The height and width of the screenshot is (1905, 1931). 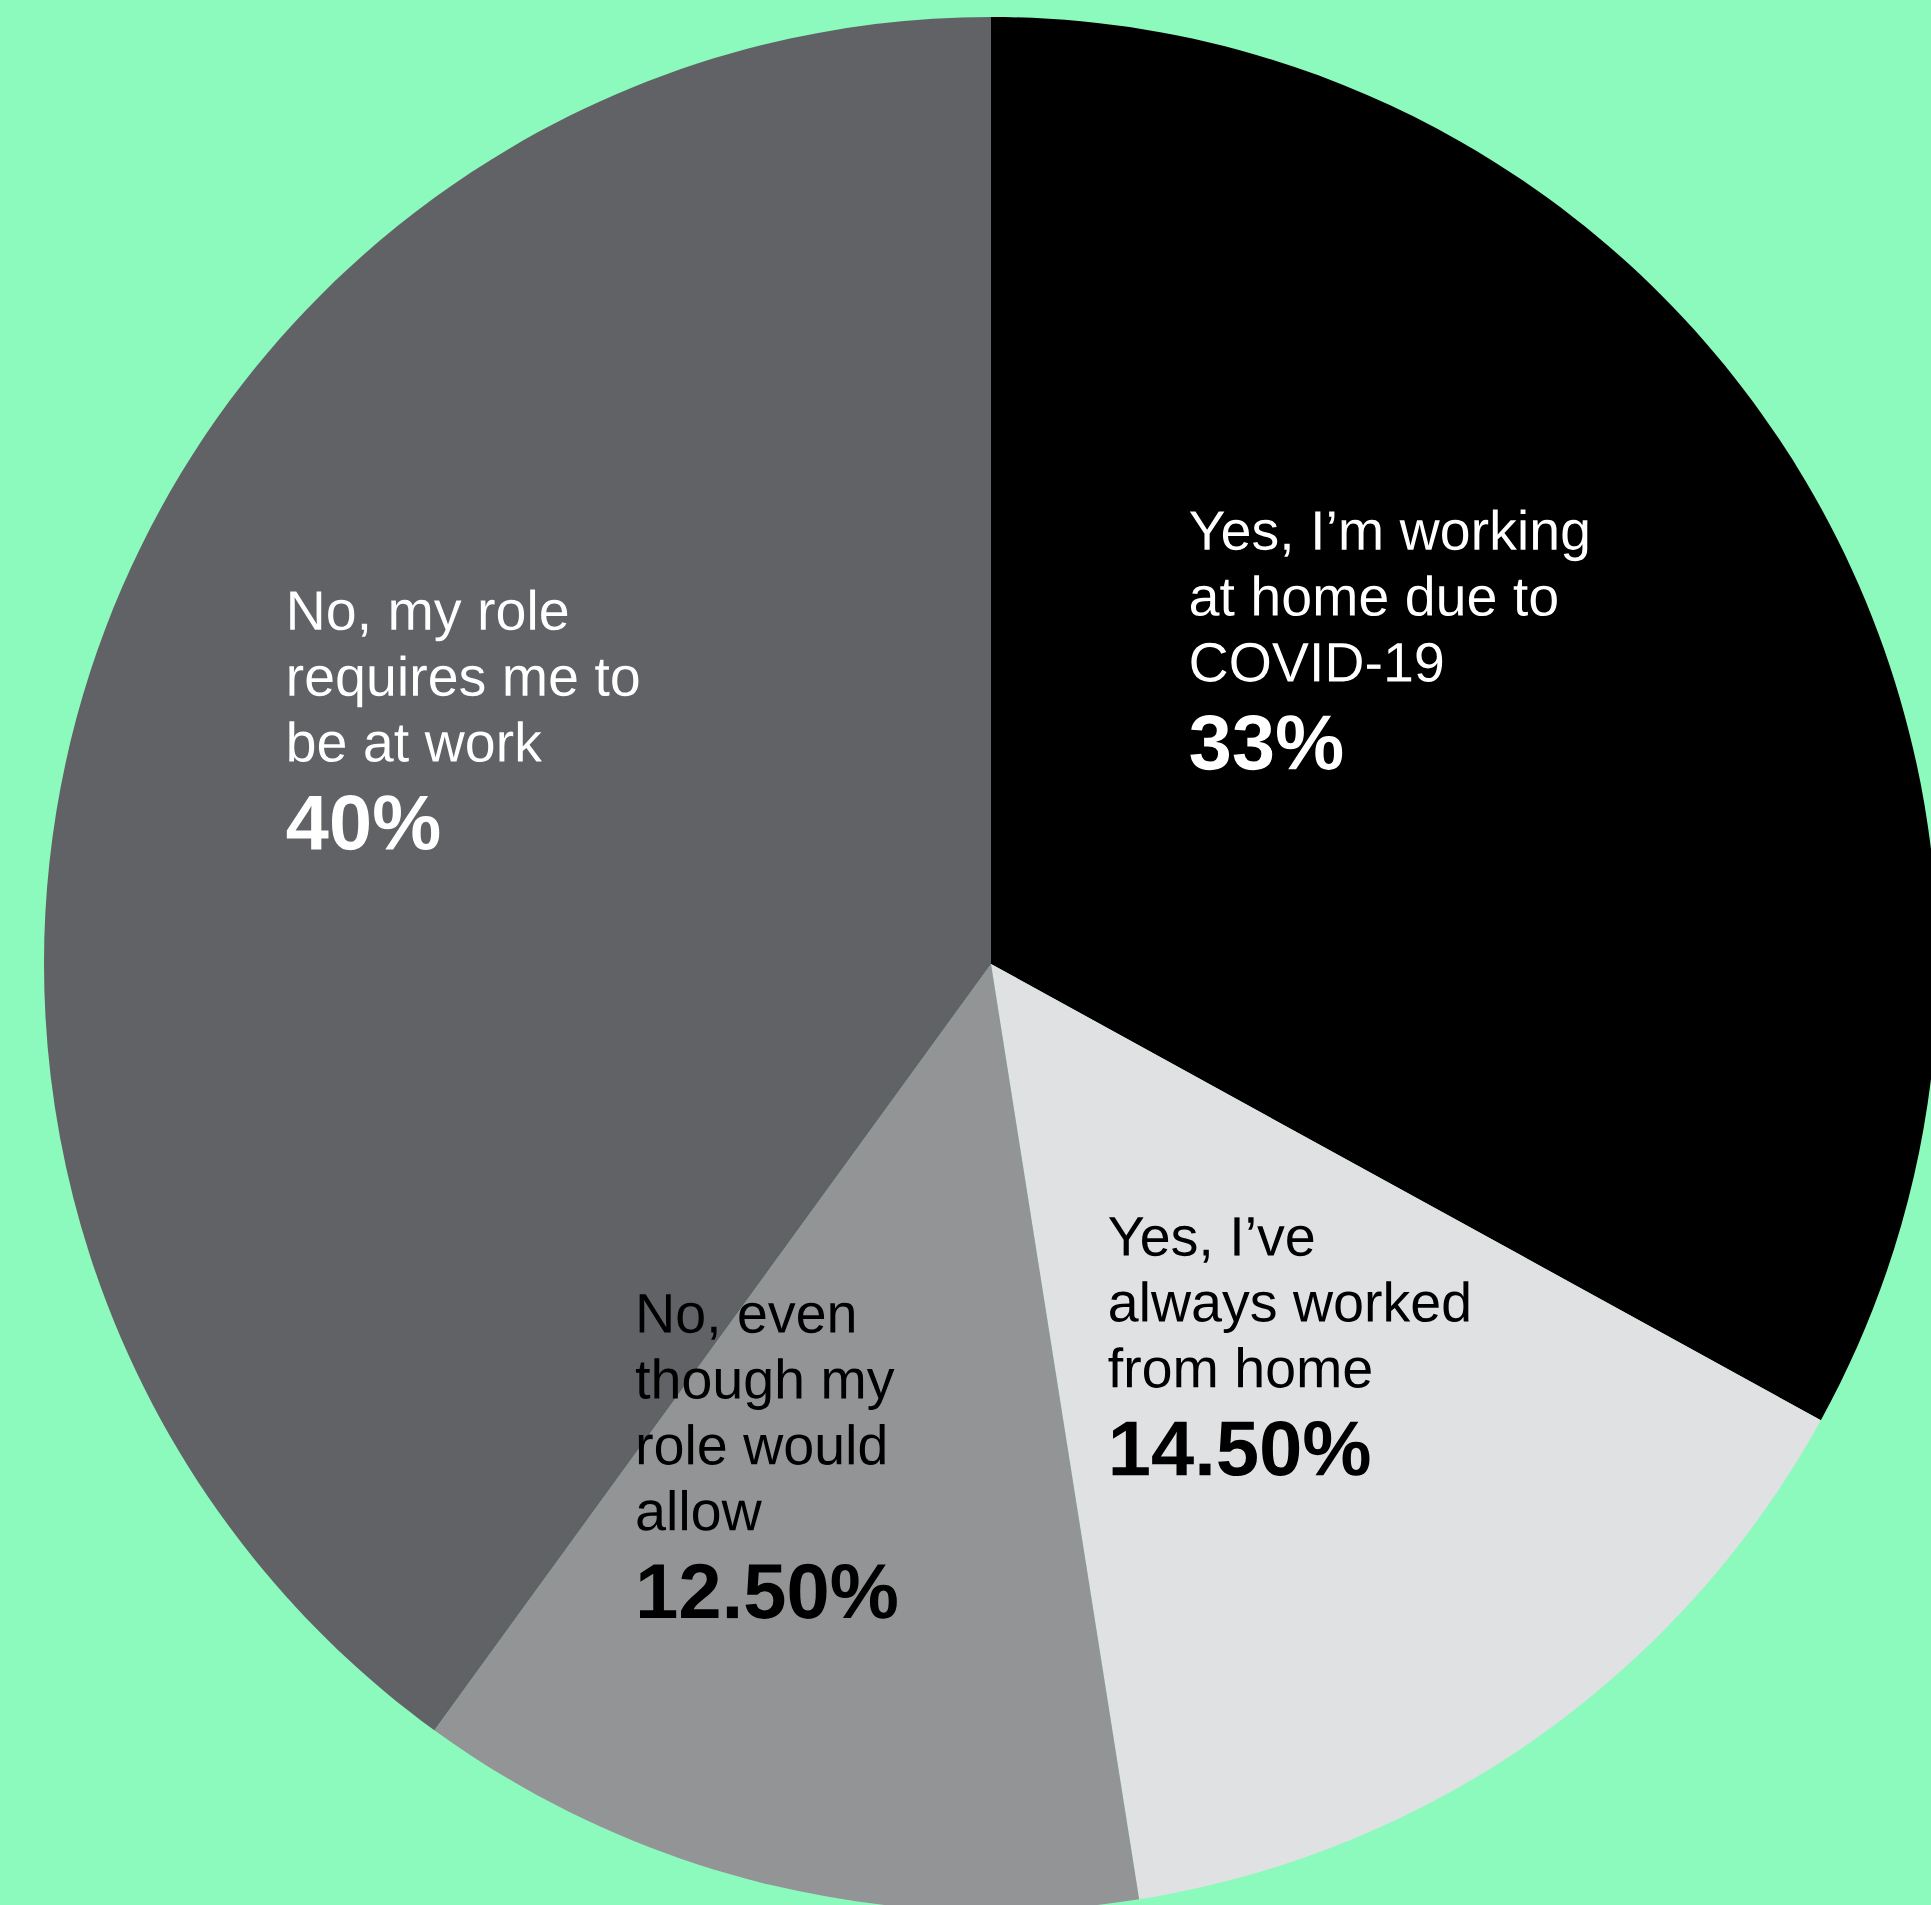 I want to click on data-label: 12.50%, so click(x=768, y=1591).